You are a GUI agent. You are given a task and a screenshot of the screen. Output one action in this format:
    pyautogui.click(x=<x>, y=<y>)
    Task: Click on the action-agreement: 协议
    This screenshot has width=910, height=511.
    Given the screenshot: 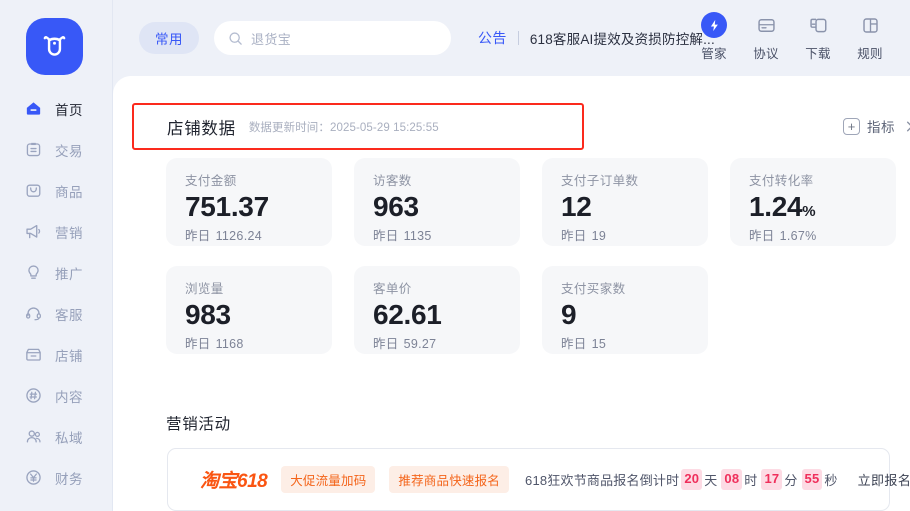 What is the action you would take?
    pyautogui.click(x=766, y=37)
    